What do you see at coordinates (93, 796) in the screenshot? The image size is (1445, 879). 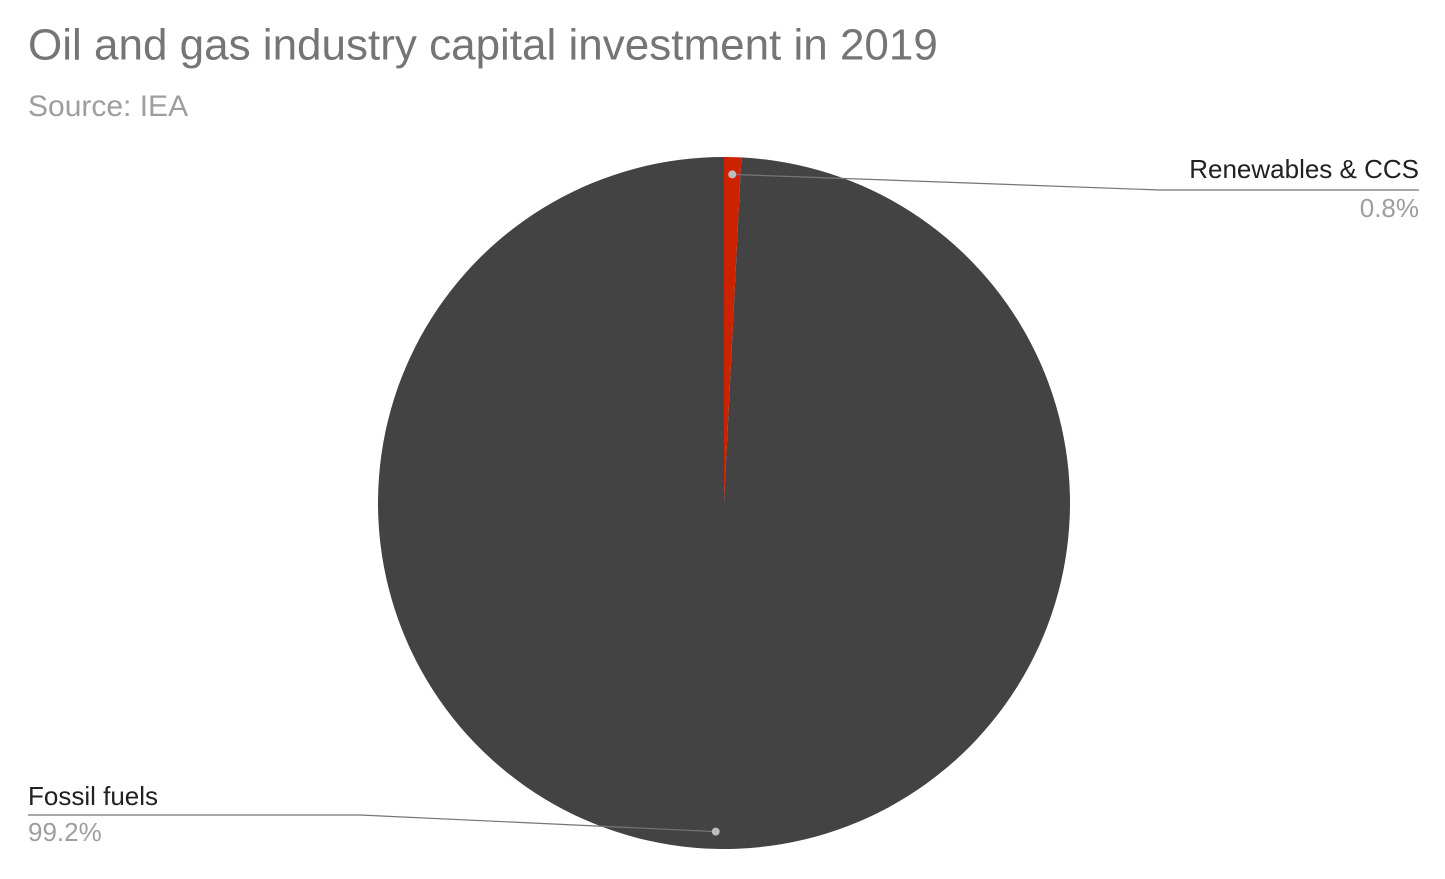 I see `label-name: Fossil fuels` at bounding box center [93, 796].